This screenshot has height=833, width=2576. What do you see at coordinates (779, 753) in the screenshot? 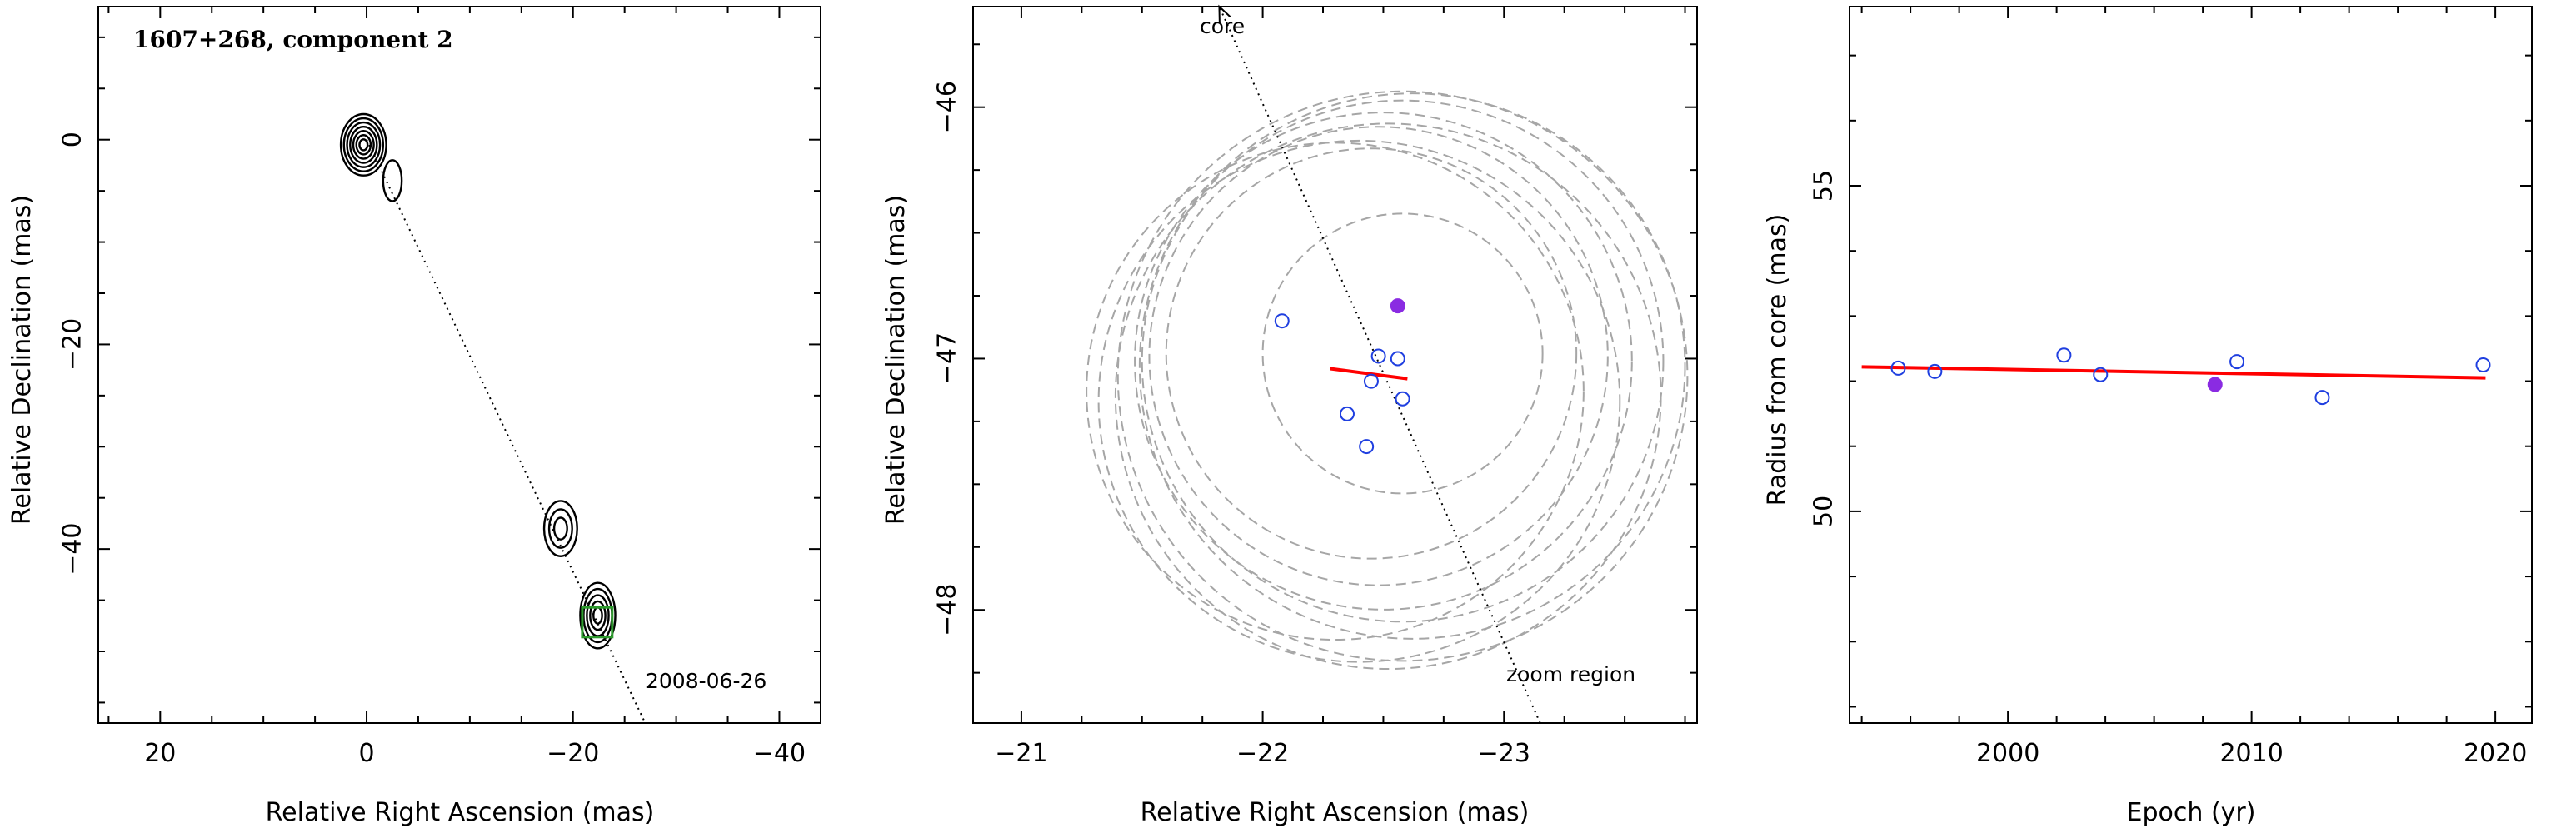
I see `panel1-xtick-label: −40` at bounding box center [779, 753].